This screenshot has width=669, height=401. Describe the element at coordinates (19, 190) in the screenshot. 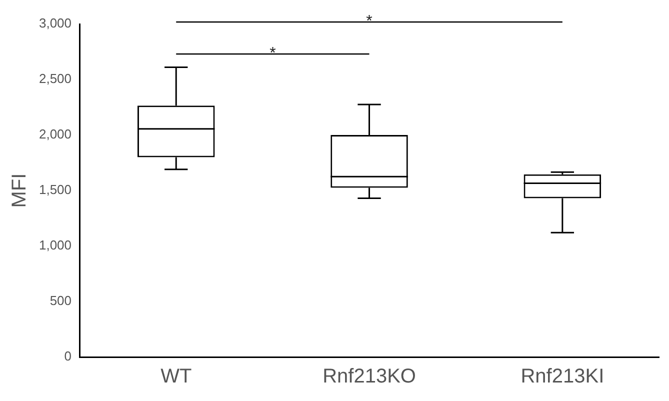

I see `y-axis-title: MFI` at that location.